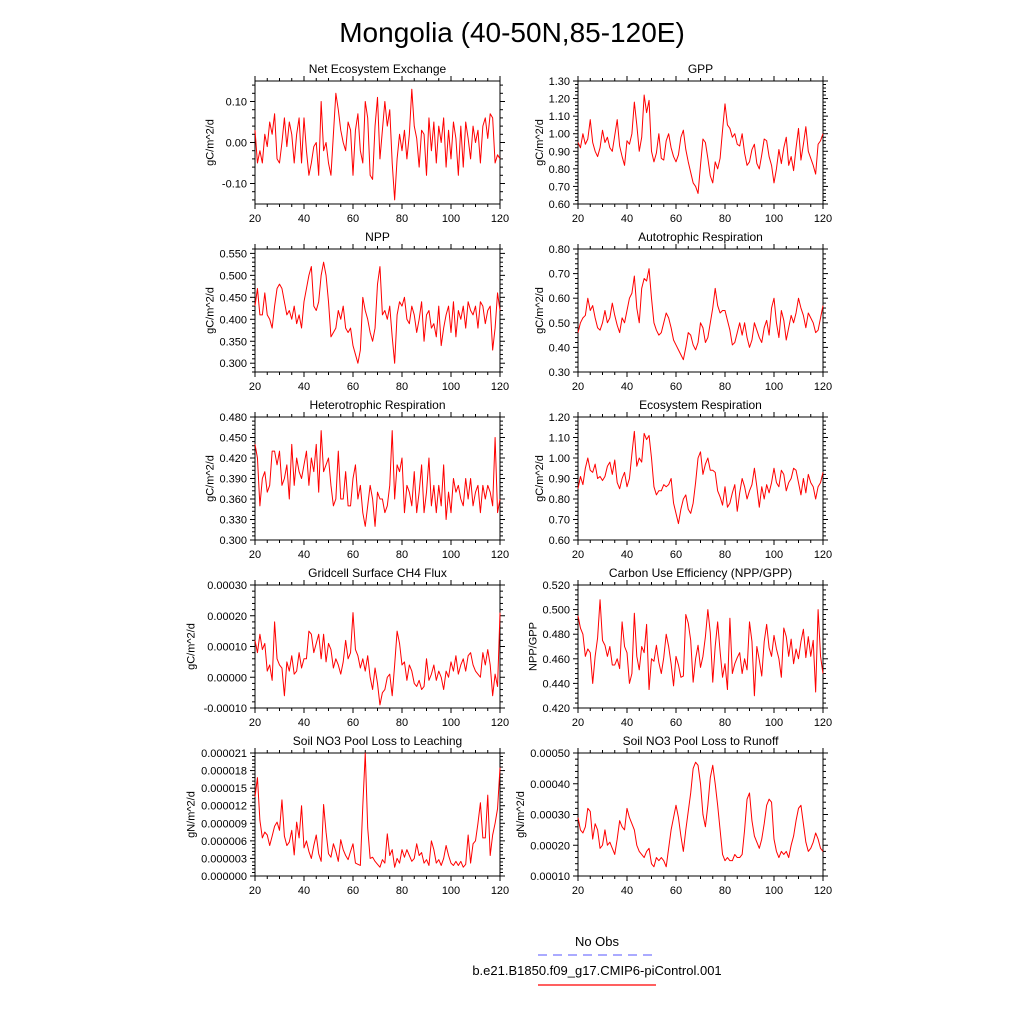  I want to click on panel-8-xtick-label: 100, so click(774, 723).